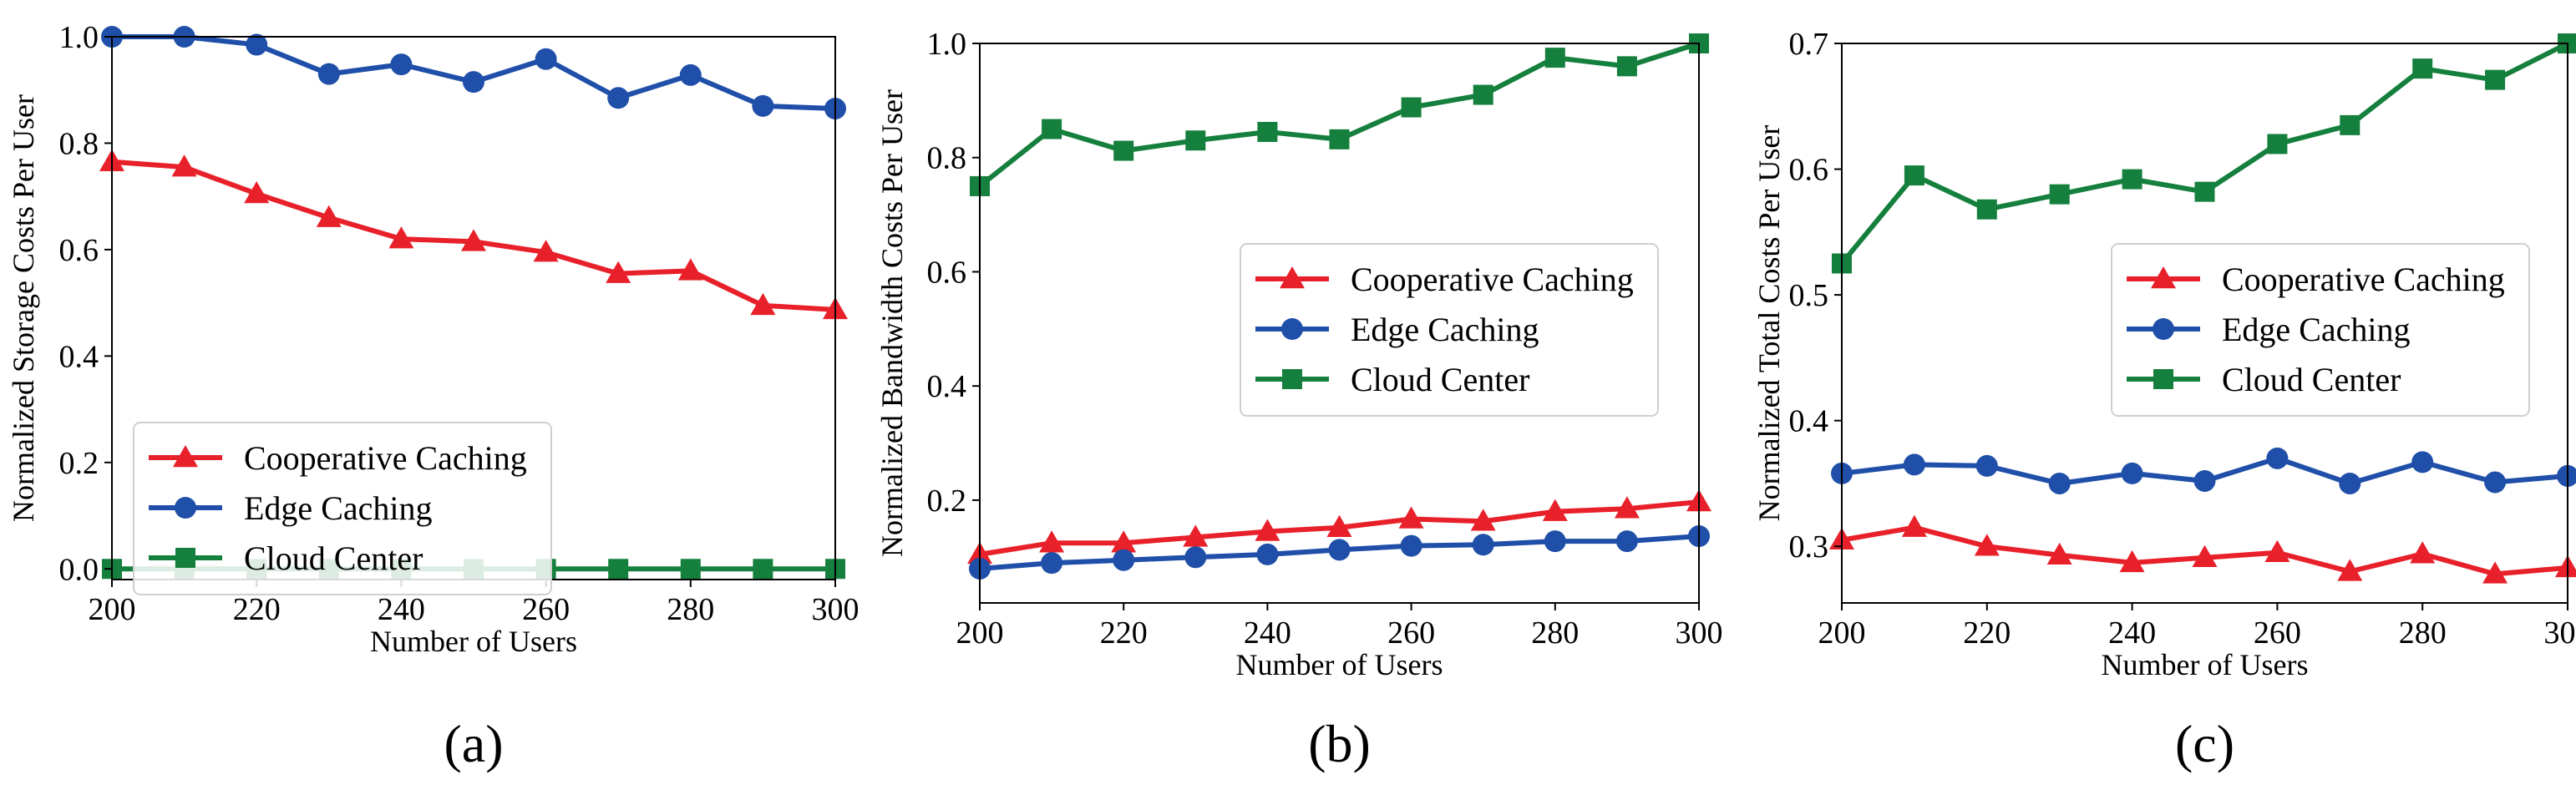  I want to click on y-axis-label: Normalized Bandwidth Costs Per User, so click(892, 323).